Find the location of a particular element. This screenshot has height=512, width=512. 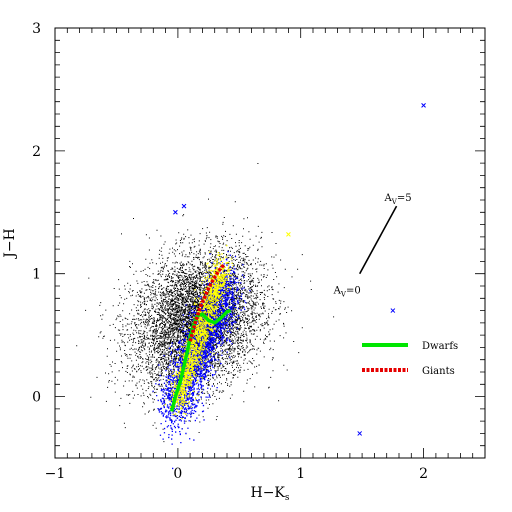

x-tick-label-0: −1 is located at coordinates (55, 474).